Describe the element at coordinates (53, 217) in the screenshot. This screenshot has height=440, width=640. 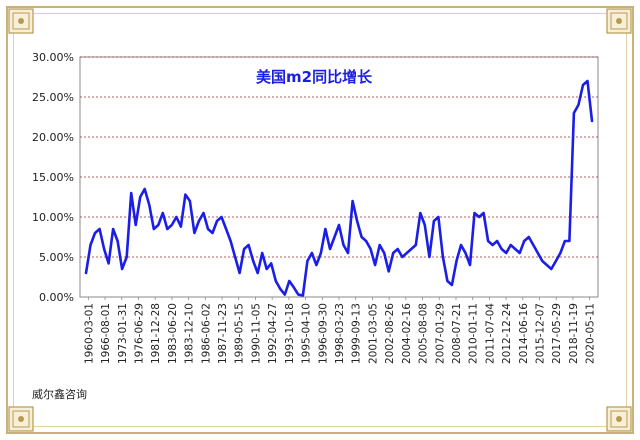
I see `y-tick-label: 10.00%` at that location.